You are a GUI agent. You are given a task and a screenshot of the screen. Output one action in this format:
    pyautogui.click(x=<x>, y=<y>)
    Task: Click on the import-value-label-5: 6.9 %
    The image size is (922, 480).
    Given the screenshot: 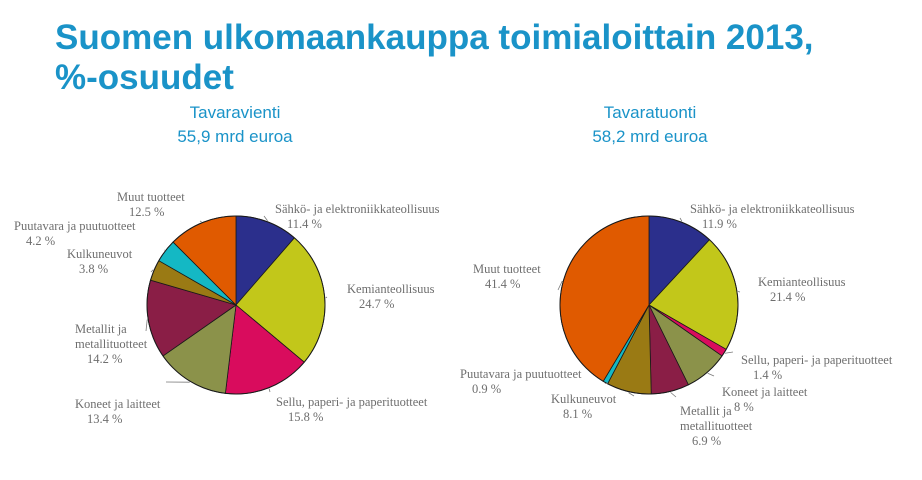 What is the action you would take?
    pyautogui.click(x=706, y=441)
    